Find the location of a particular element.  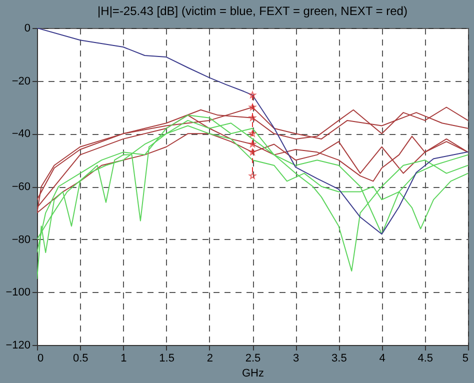

x-tick-label: 3.5 is located at coordinates (339, 358).